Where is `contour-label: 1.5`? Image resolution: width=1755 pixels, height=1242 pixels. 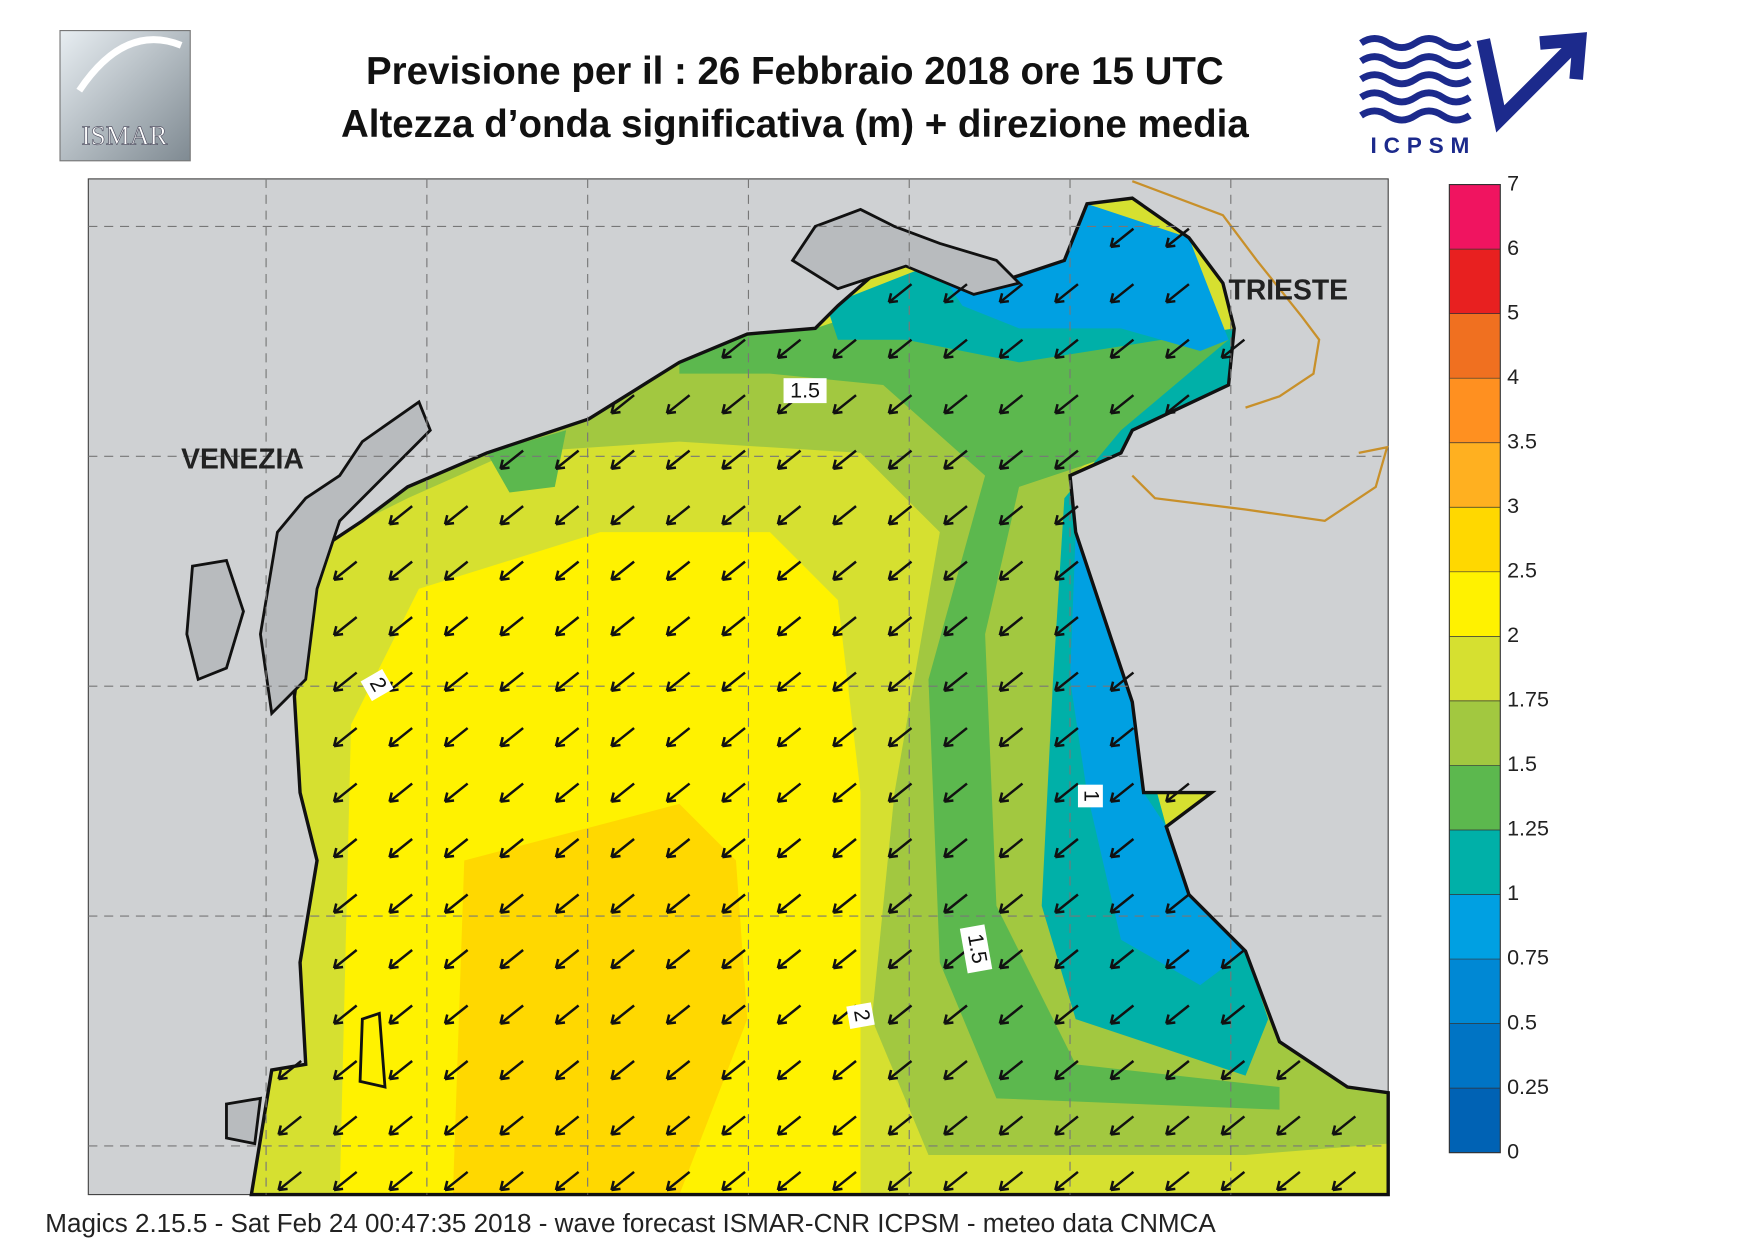
contour-label: 1.5 is located at coordinates (977, 949).